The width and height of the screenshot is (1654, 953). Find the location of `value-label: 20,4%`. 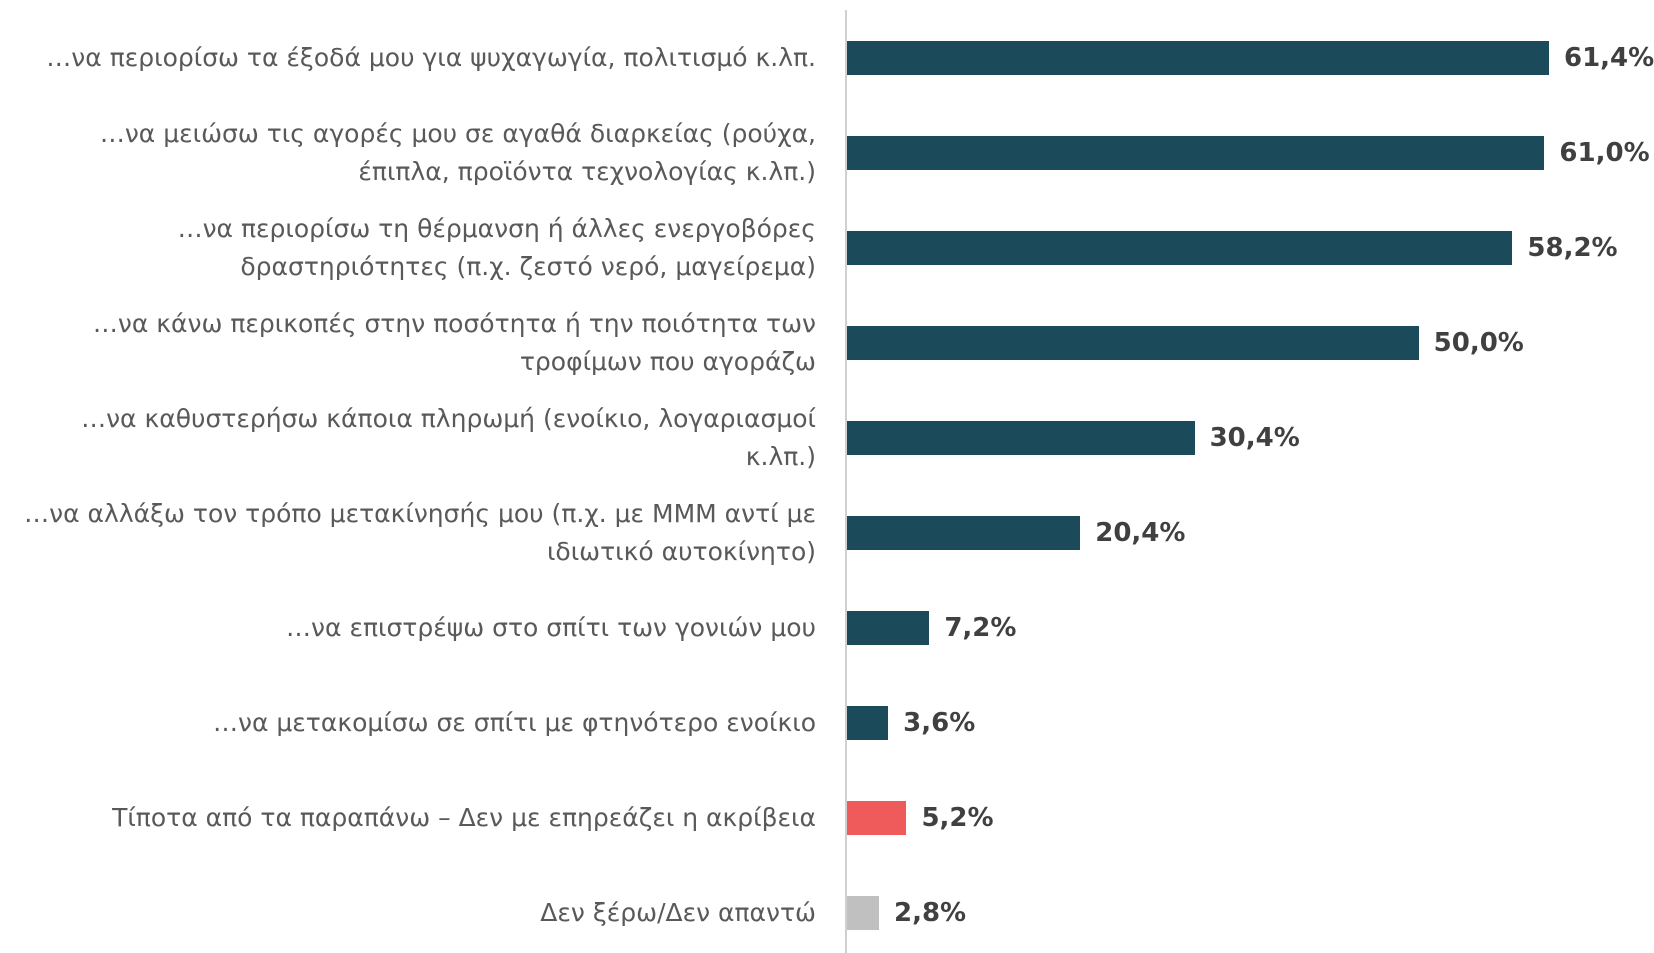

value-label: 20,4% is located at coordinates (1140, 533).